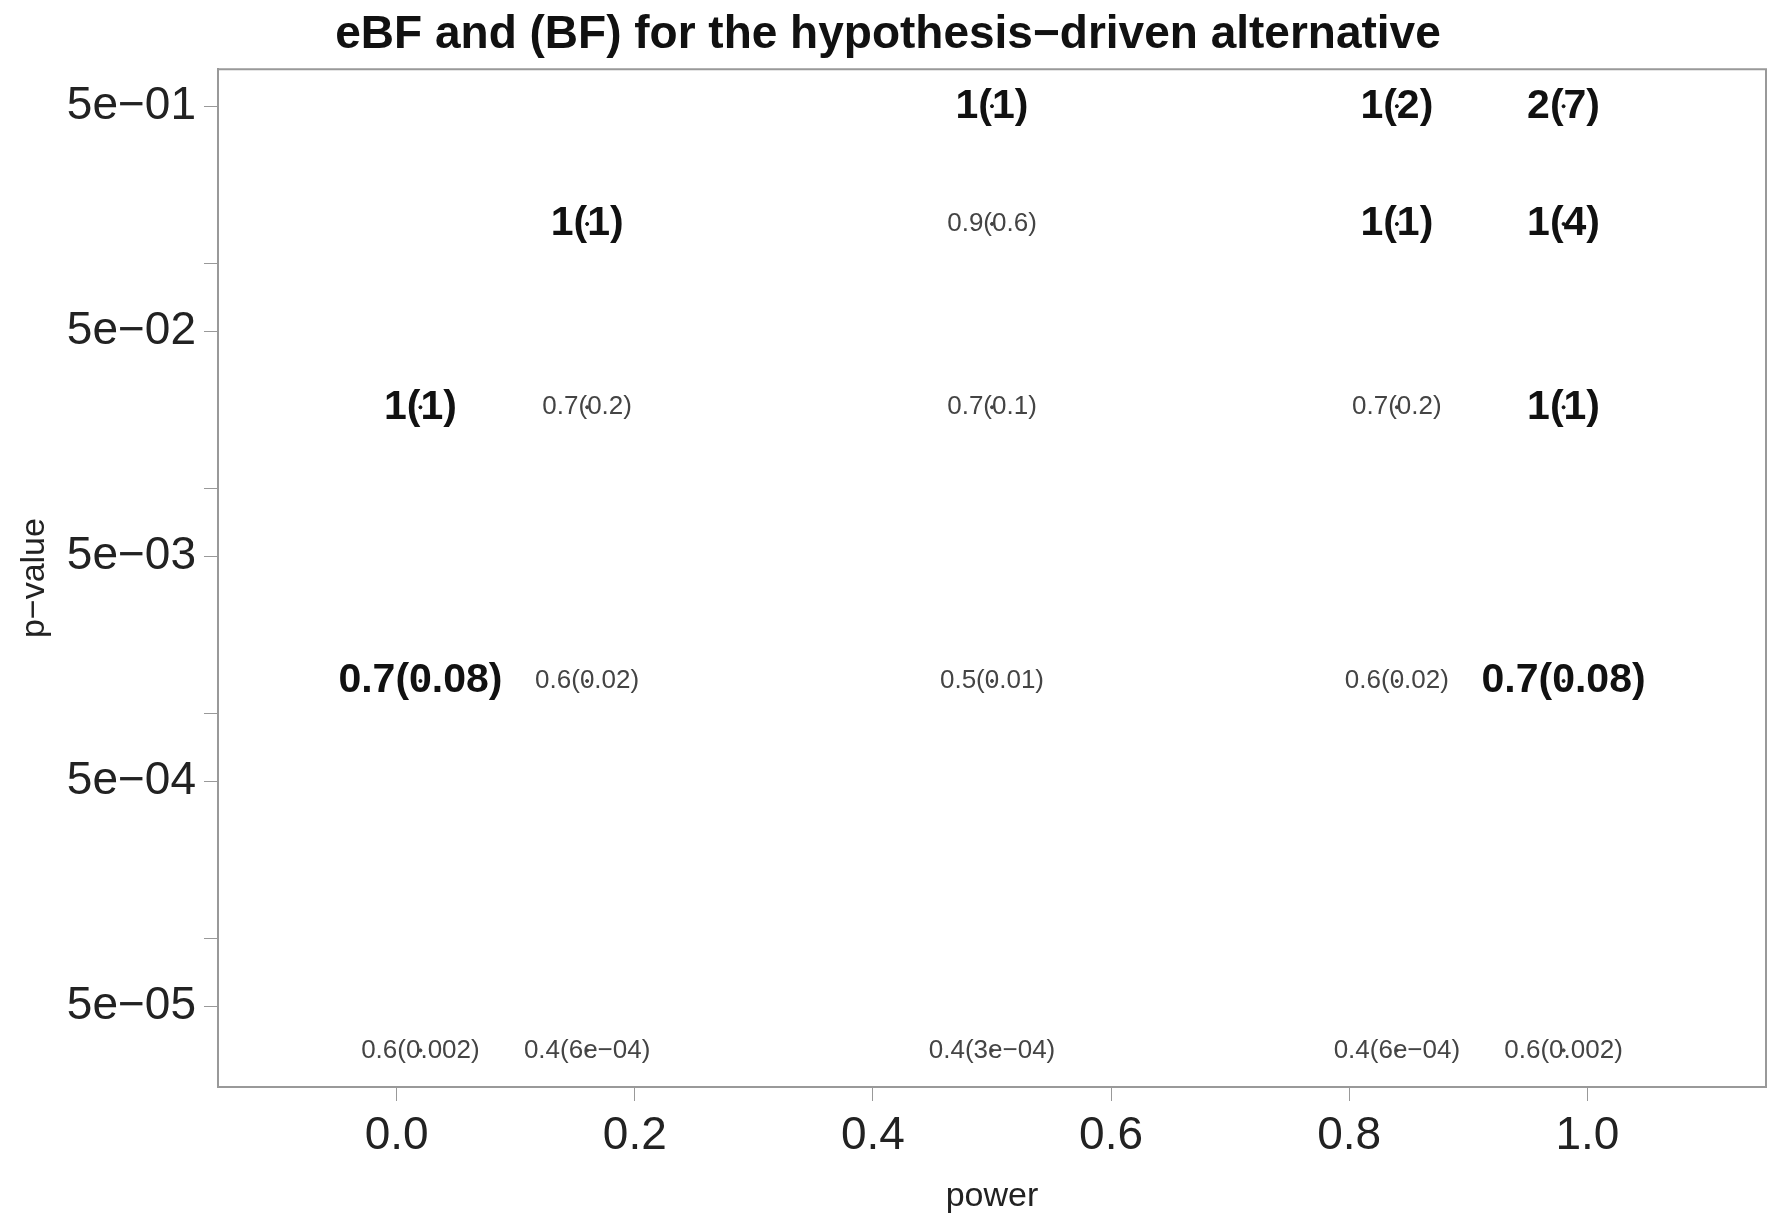 The height and width of the screenshot is (1227, 1772). What do you see at coordinates (1587, 1133) in the screenshot?
I see `x-tick-label: 1.0` at bounding box center [1587, 1133].